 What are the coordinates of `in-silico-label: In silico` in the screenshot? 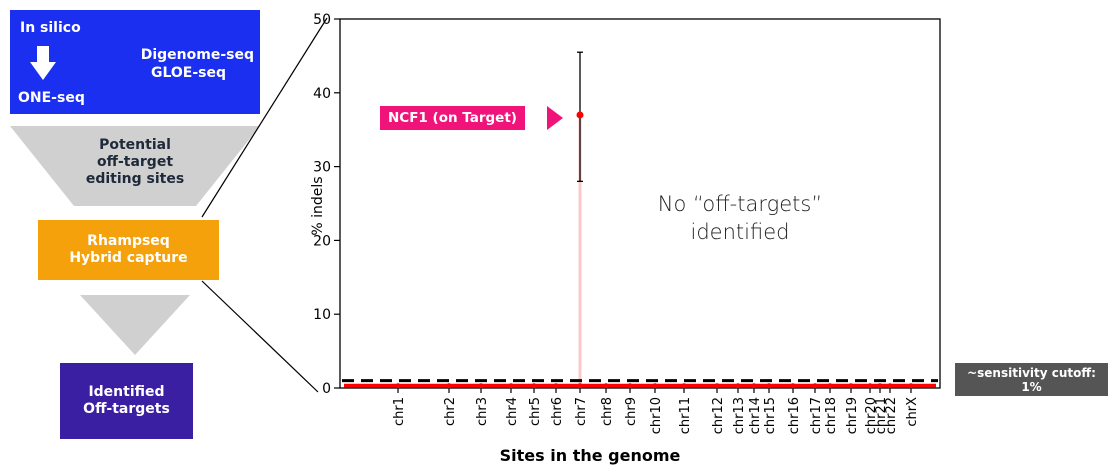 It's located at (50, 28).